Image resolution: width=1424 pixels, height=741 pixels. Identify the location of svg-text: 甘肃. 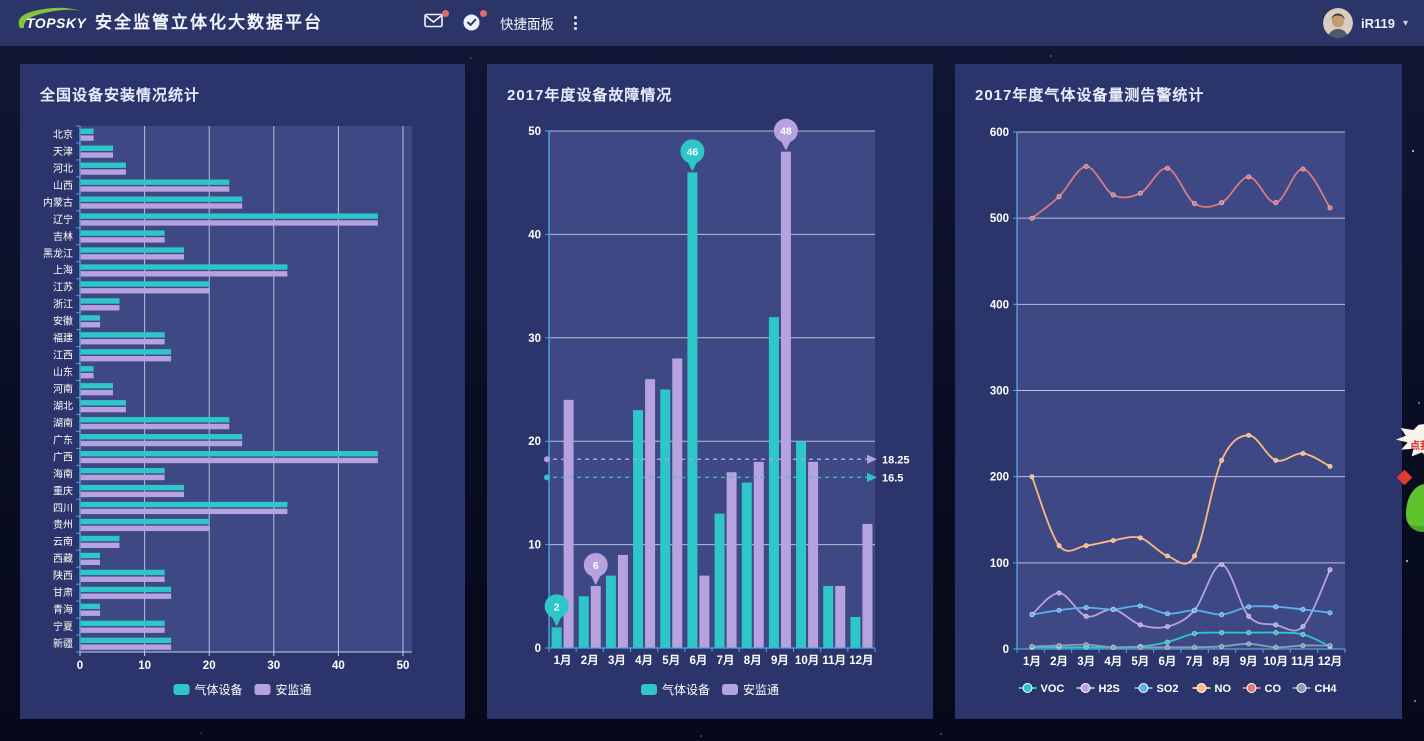
(63, 592).